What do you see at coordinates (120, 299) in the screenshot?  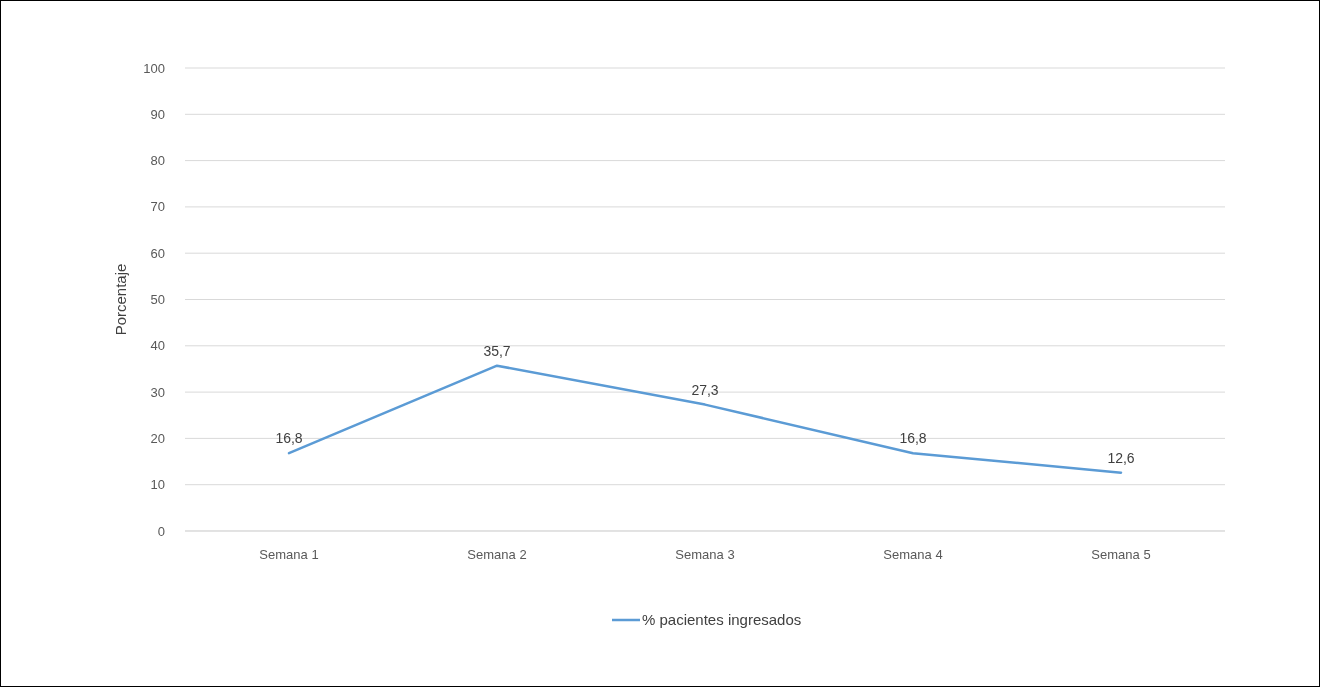 I see `y-axis-title: Porcentaje` at bounding box center [120, 299].